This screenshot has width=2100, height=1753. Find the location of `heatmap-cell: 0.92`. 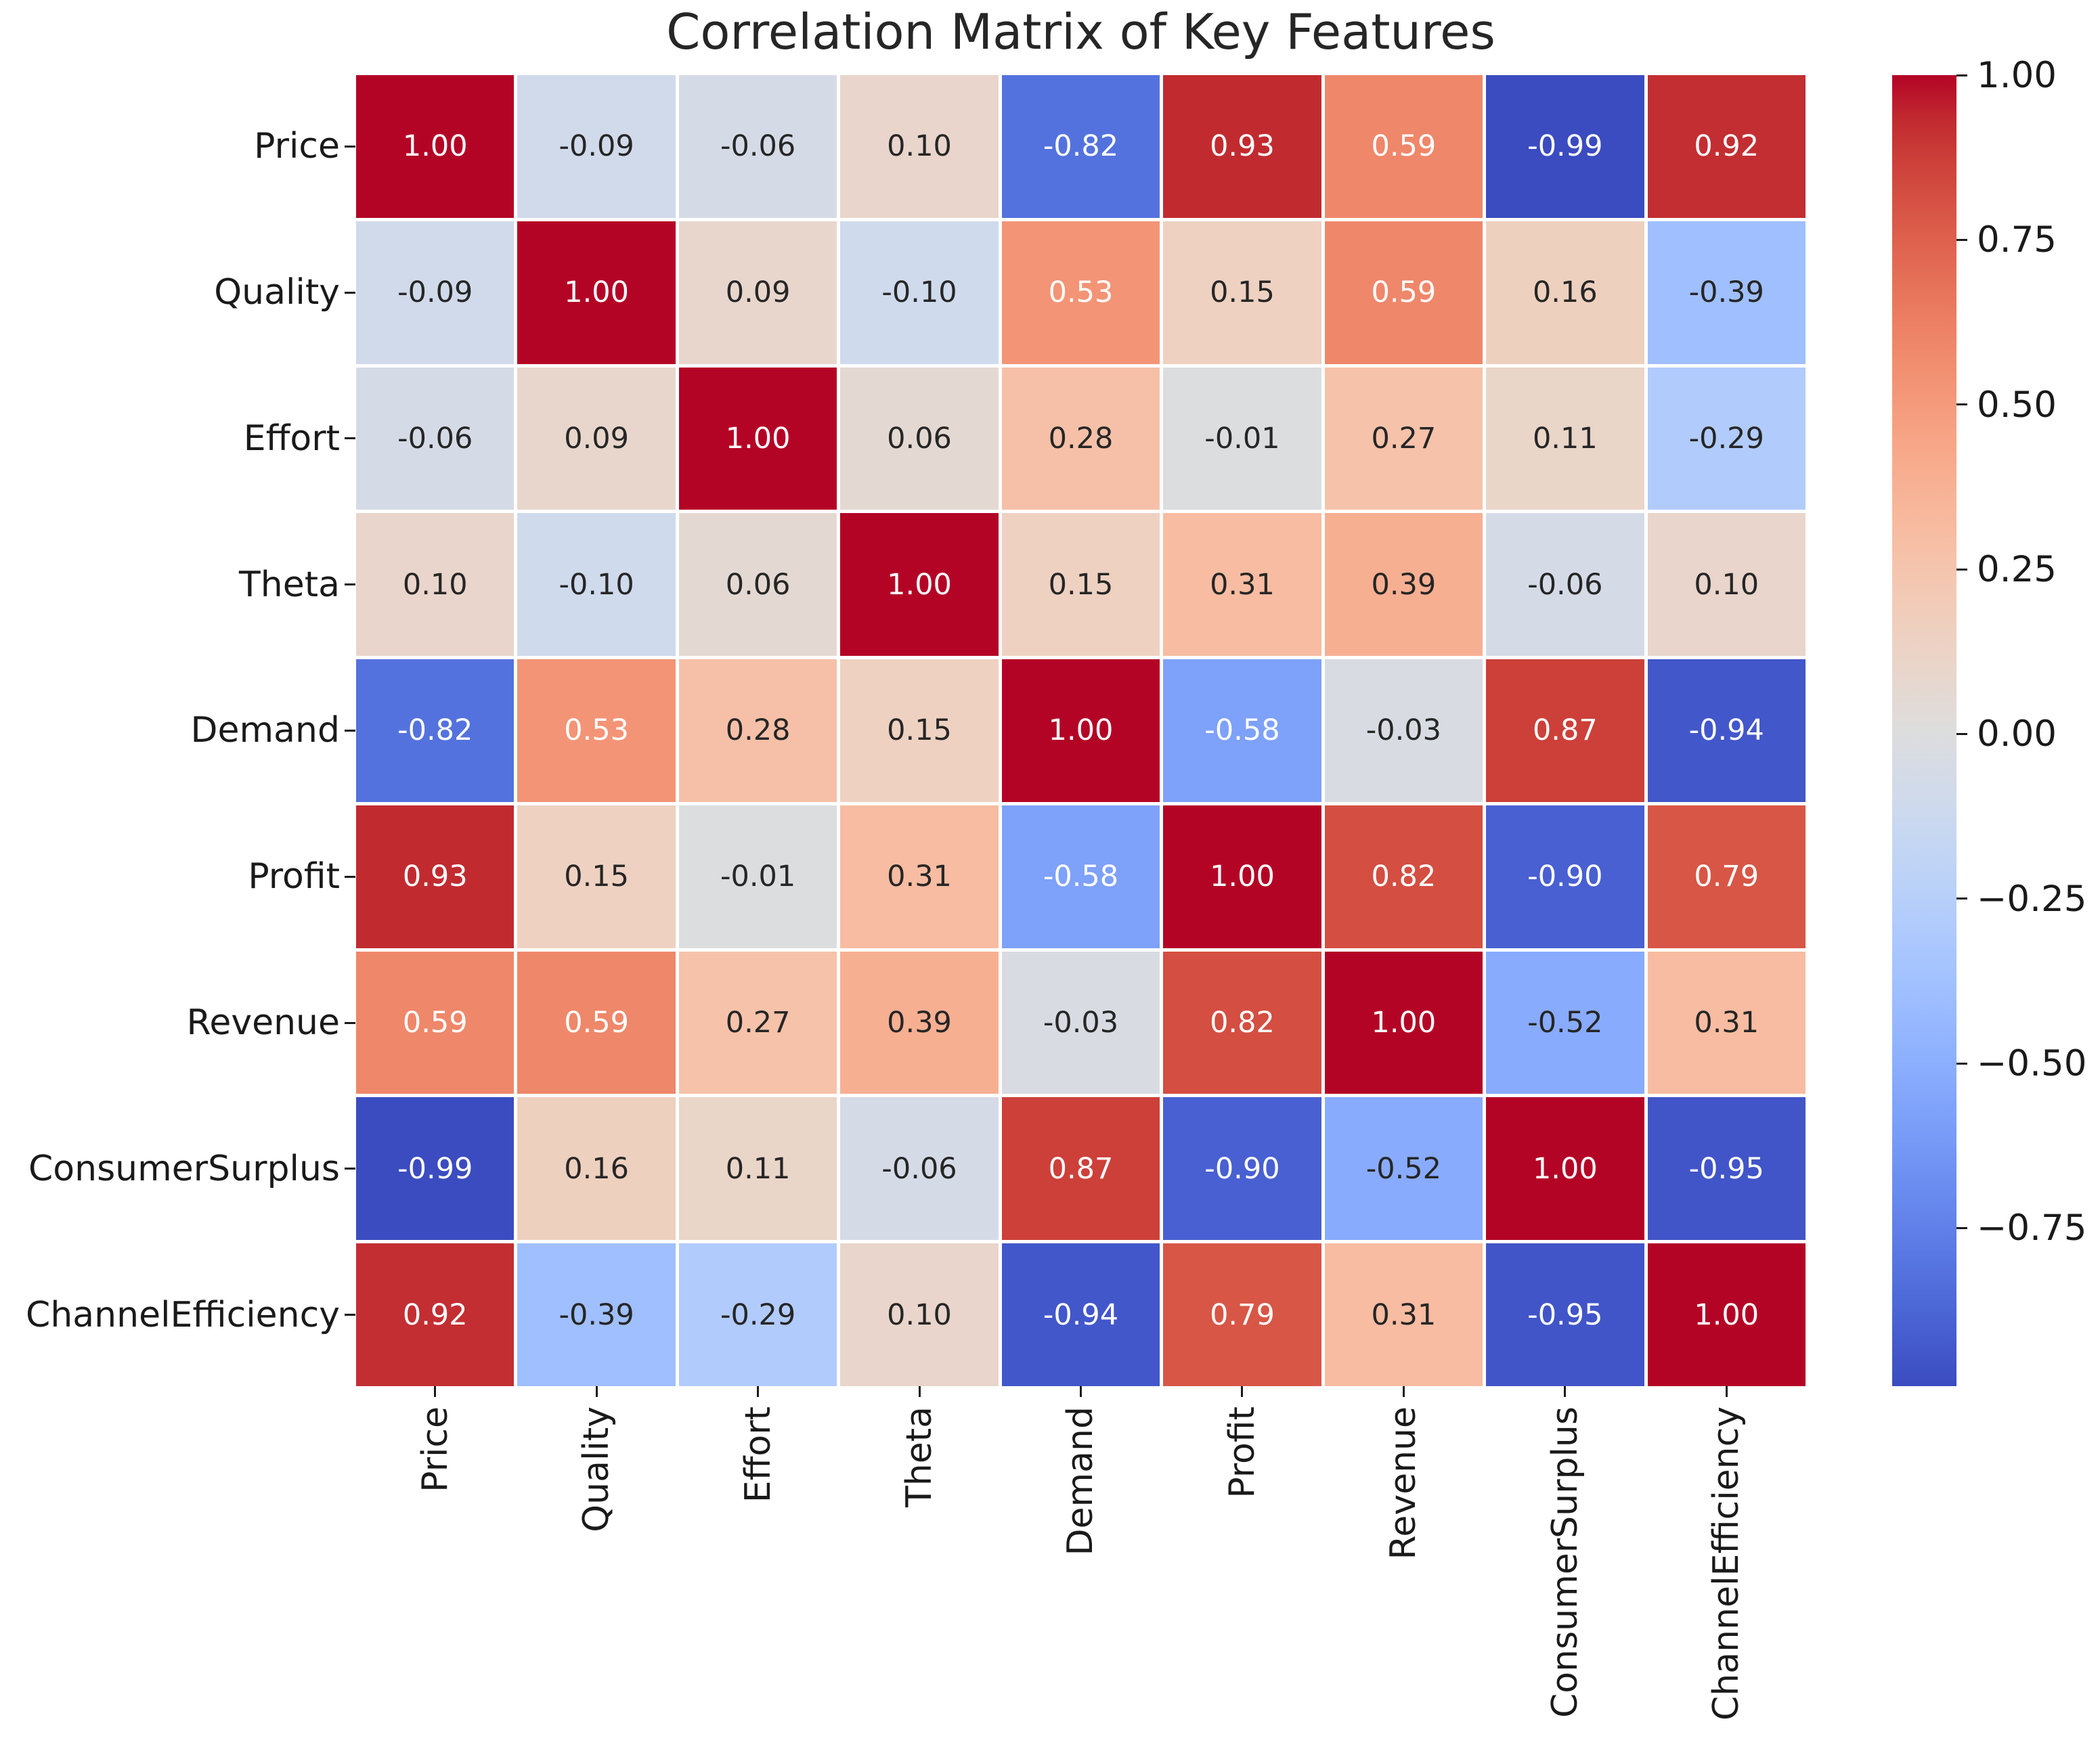

heatmap-cell: 0.92 is located at coordinates (435, 1314).